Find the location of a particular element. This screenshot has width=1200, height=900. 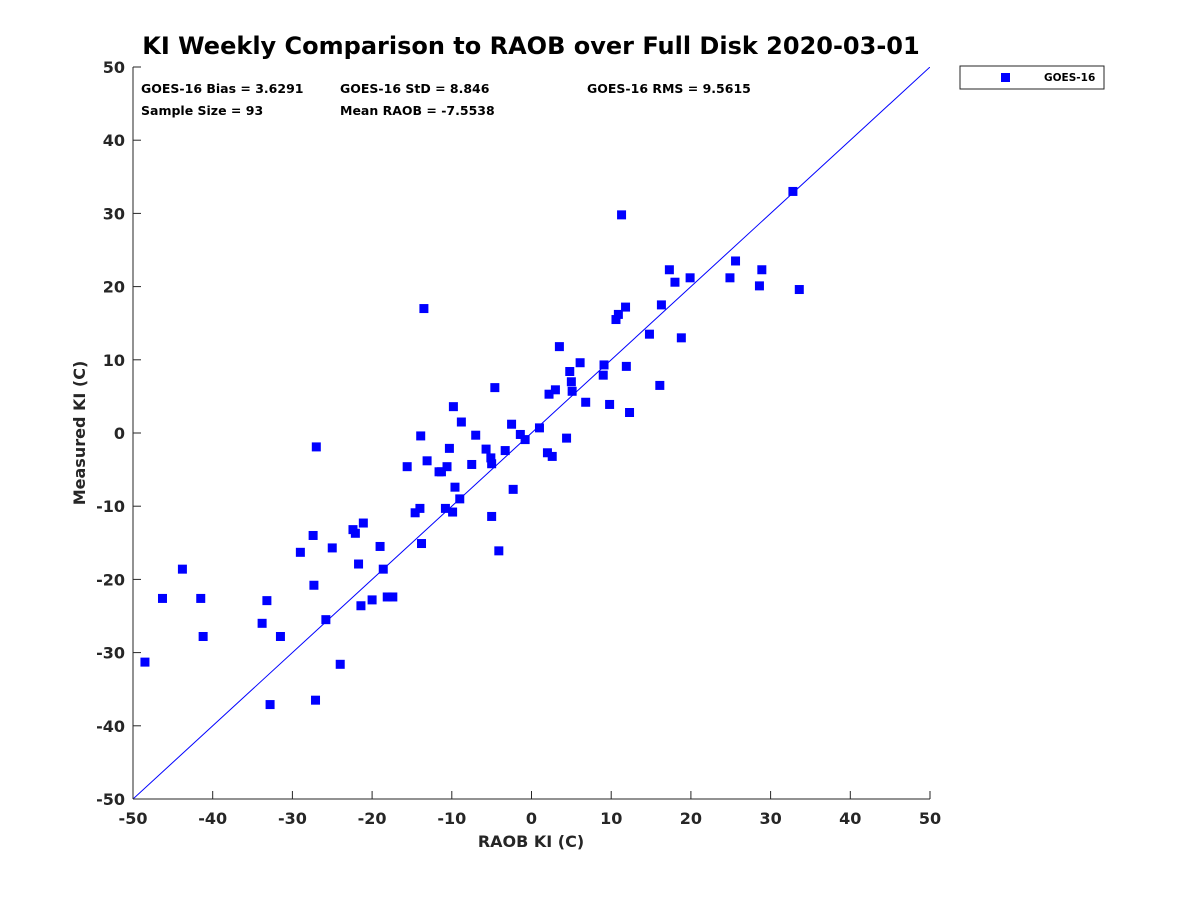

x-tick-label: -20 is located at coordinates (372, 818).